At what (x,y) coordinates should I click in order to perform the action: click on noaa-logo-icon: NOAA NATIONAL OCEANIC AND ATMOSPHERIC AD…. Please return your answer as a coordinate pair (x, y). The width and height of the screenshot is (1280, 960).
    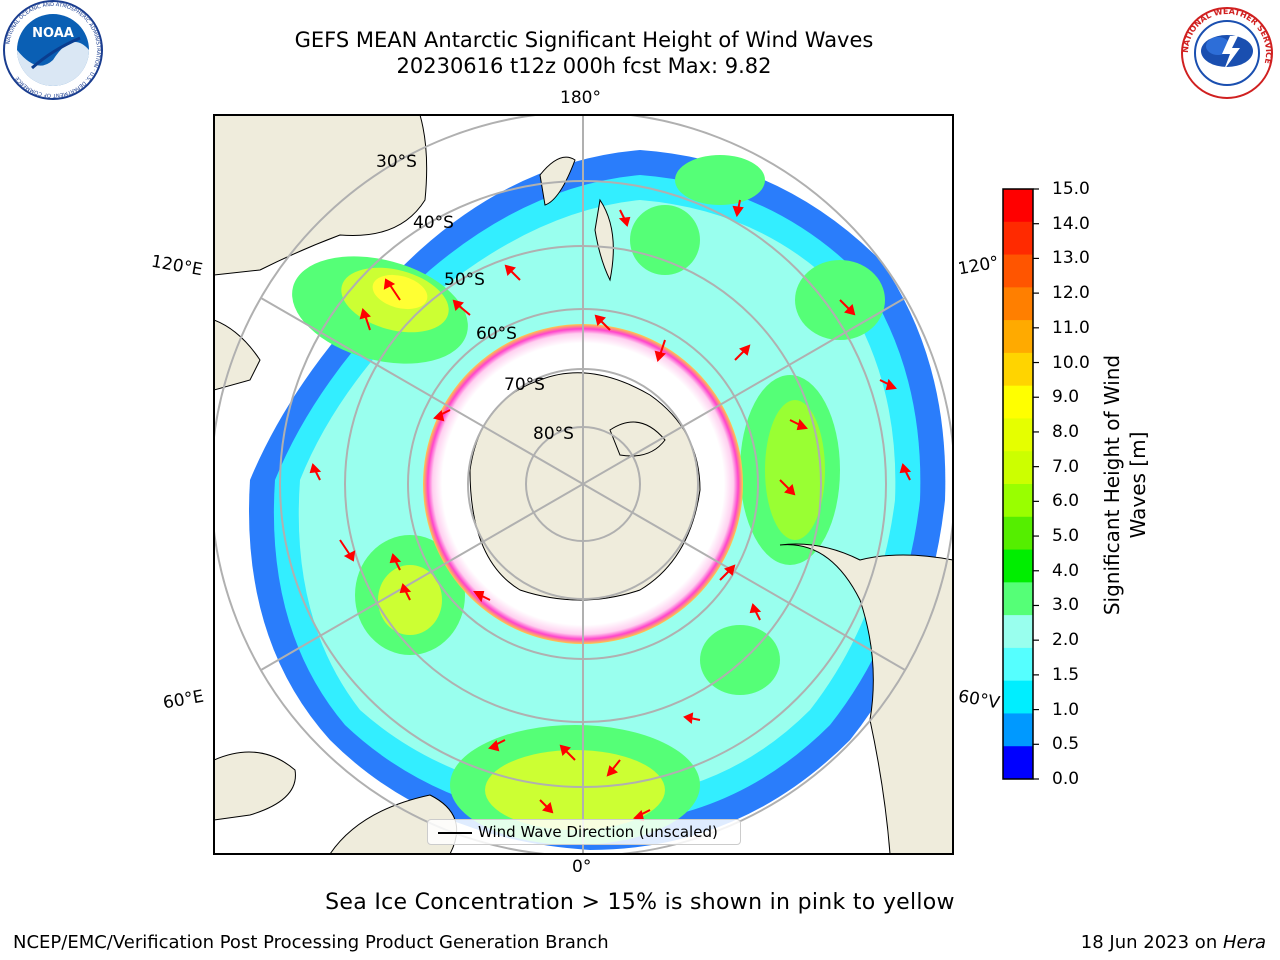
    Looking at the image, I should click on (53, 50).